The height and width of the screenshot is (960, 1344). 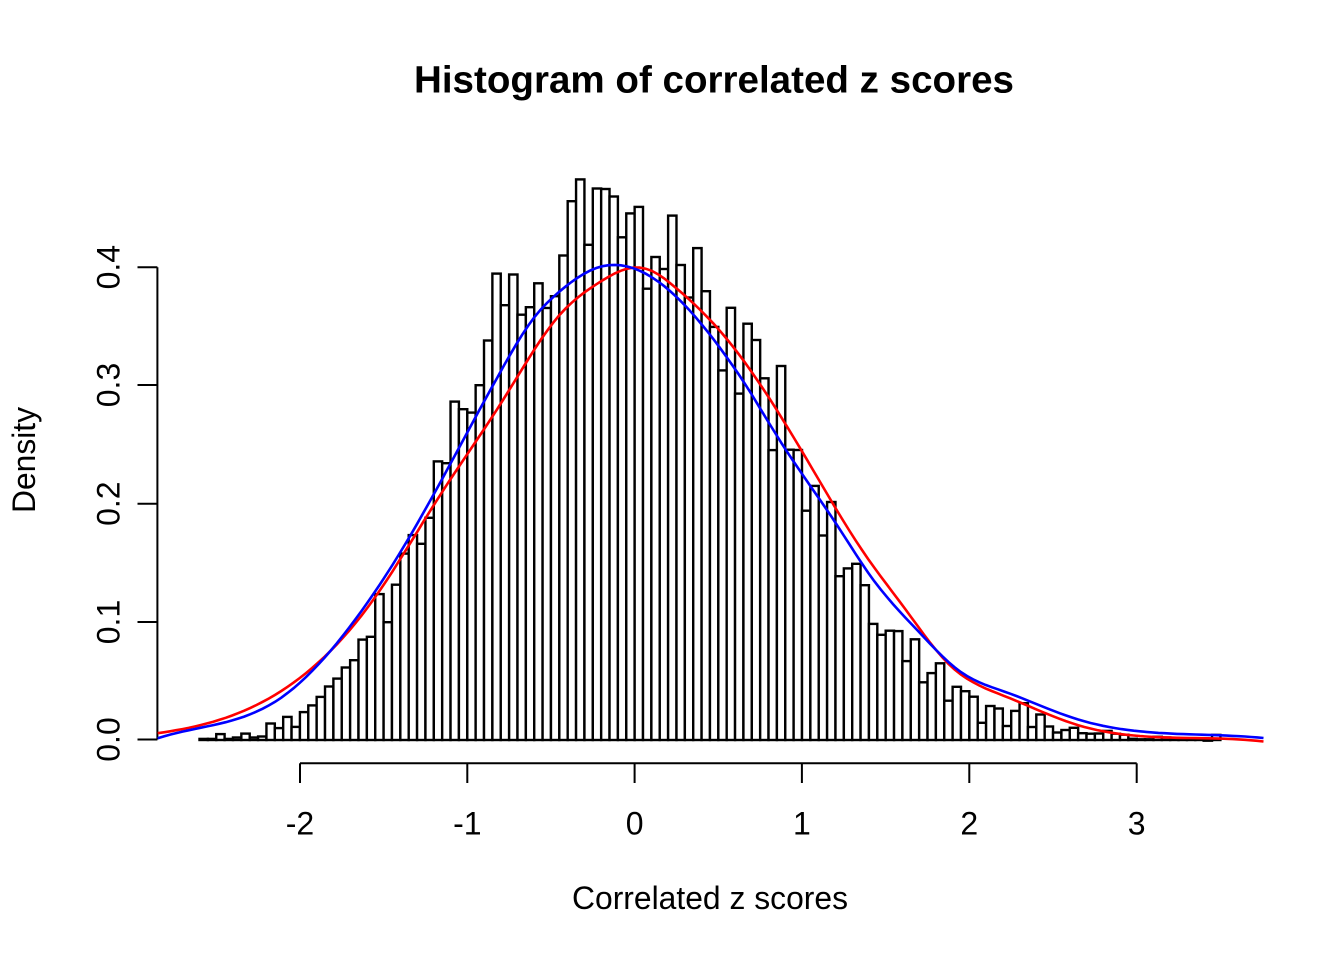 I want to click on svg-text: 1, so click(x=802, y=823).